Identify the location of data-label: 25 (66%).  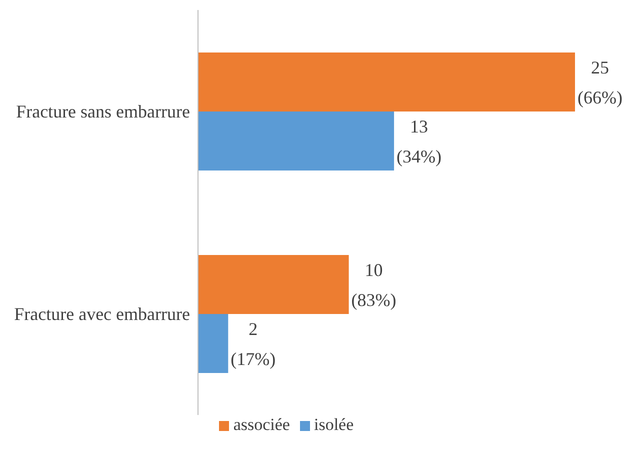
(600, 82).